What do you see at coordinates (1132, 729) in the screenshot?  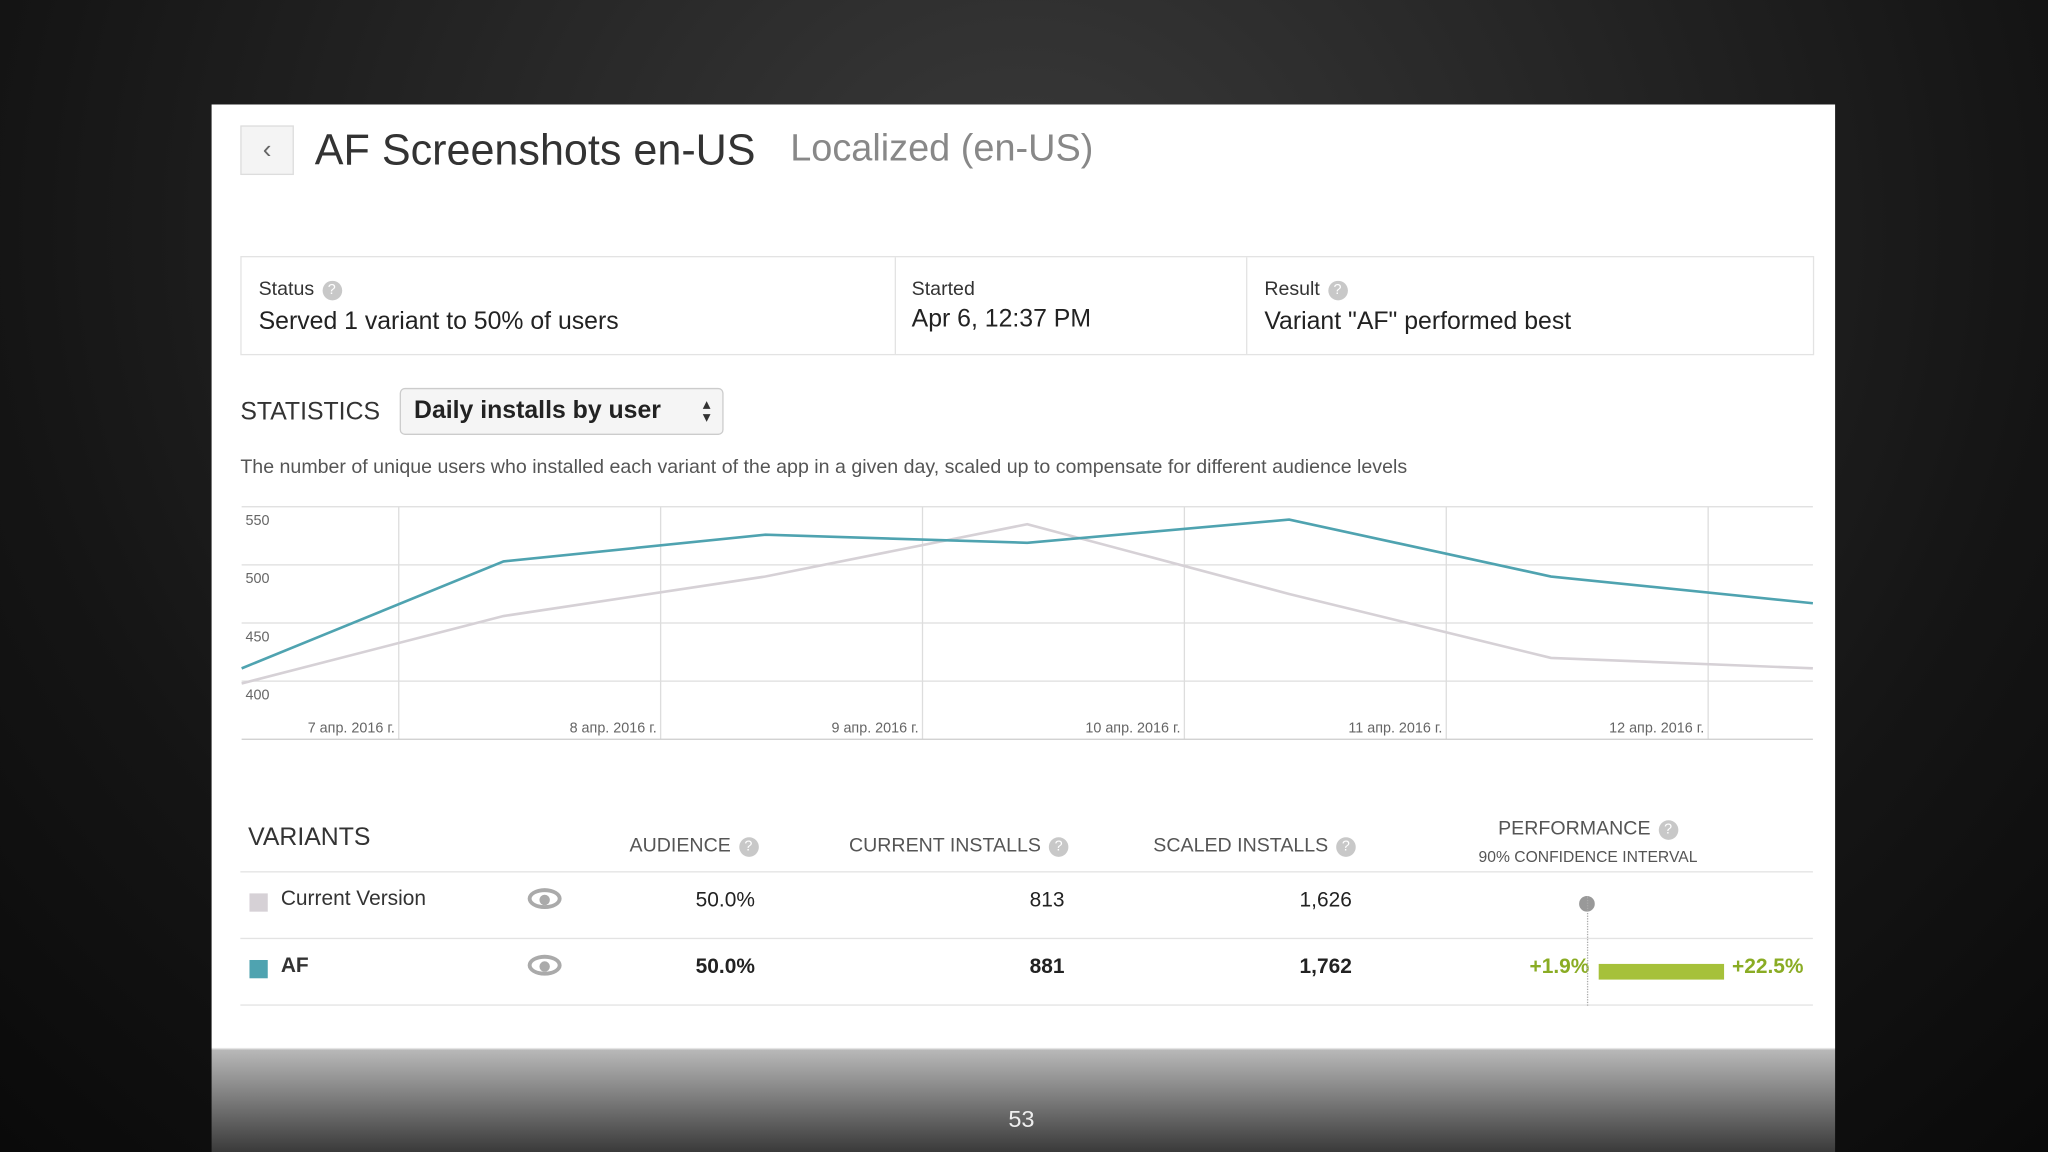 I see `x-tick-label: 10 апр. 2016 г.` at bounding box center [1132, 729].